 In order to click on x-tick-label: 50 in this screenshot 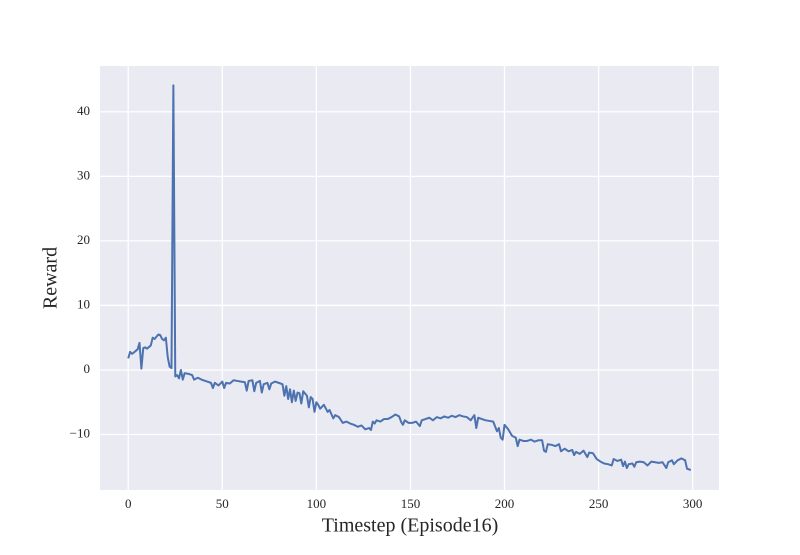, I will do `click(222, 503)`.